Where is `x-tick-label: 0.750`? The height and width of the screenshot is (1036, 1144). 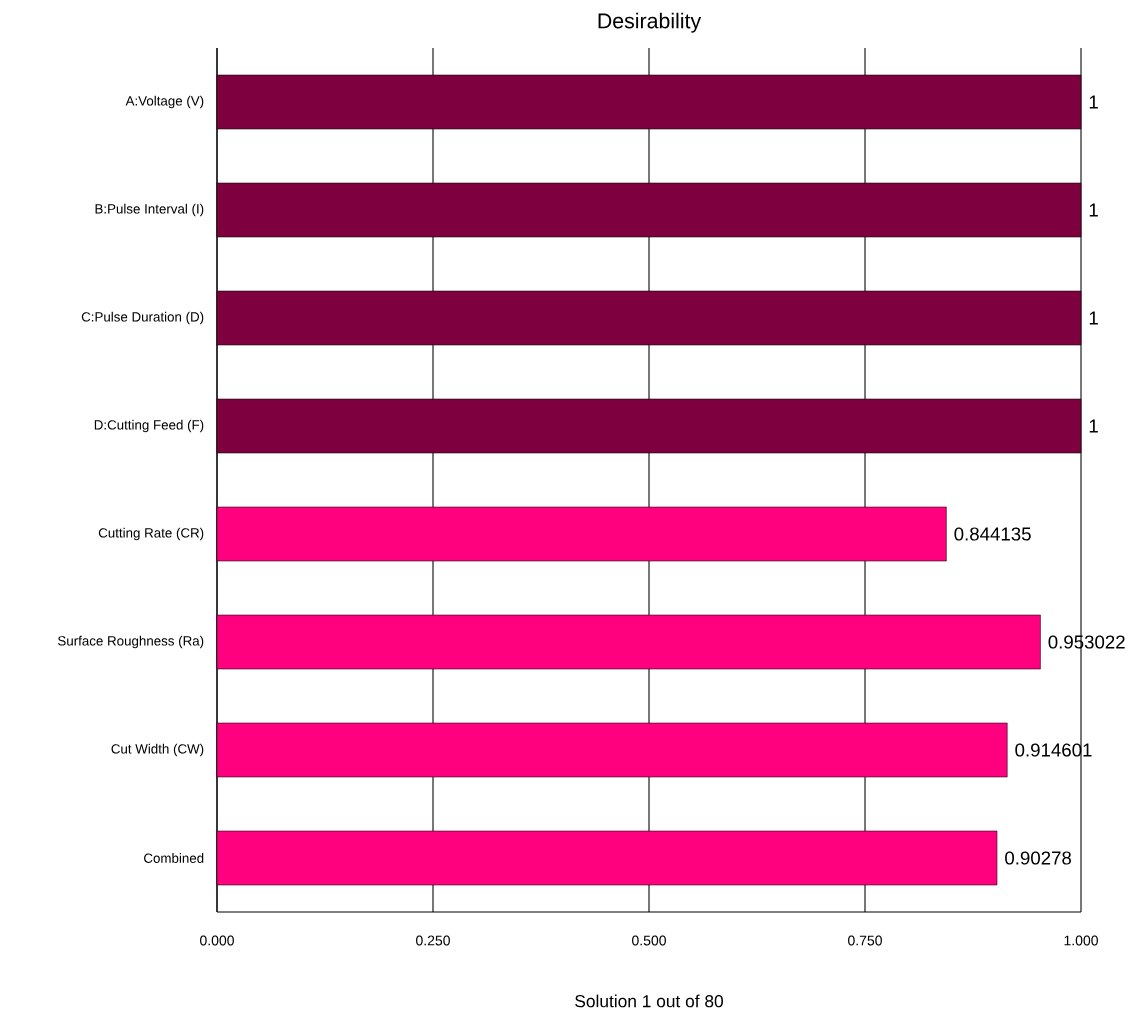
x-tick-label: 0.750 is located at coordinates (865, 940).